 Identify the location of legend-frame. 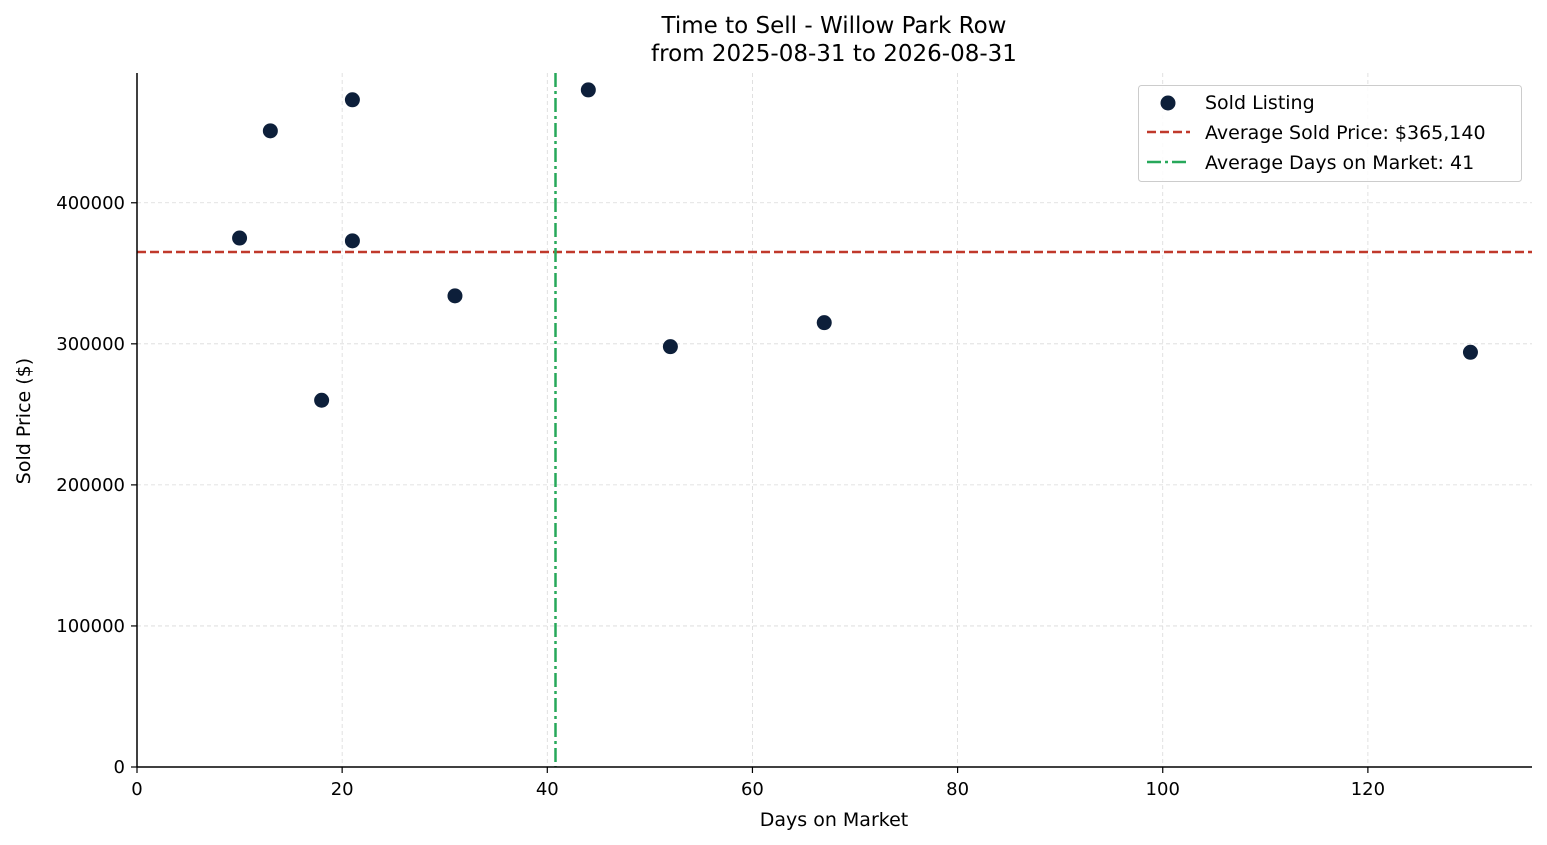
(1330, 133).